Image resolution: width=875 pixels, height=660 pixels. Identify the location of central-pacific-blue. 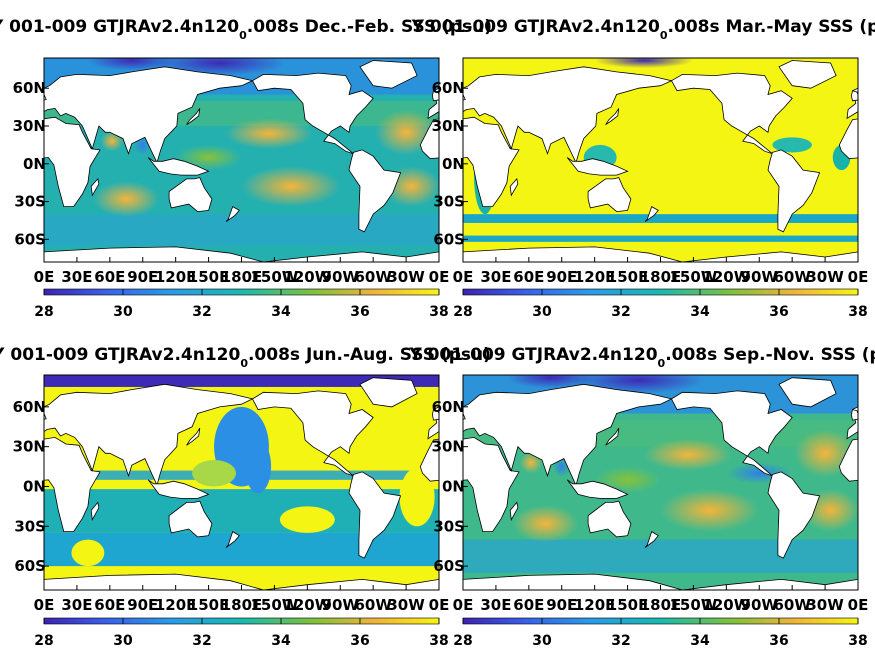
(258, 467).